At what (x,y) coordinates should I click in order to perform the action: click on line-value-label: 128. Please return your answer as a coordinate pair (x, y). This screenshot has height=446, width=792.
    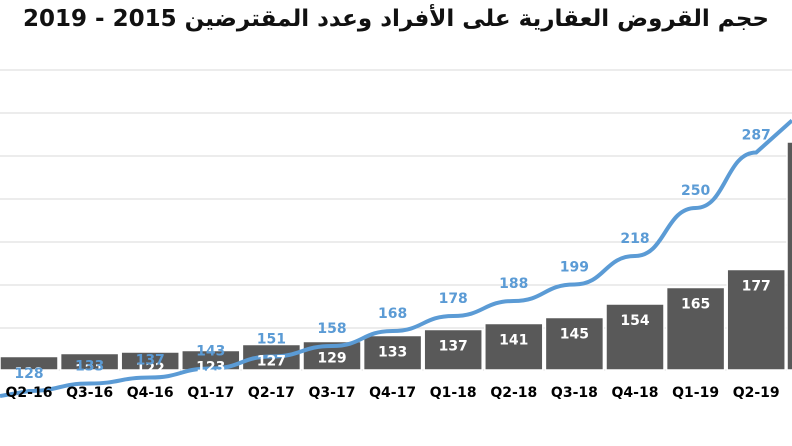
    Looking at the image, I should click on (28, 374).